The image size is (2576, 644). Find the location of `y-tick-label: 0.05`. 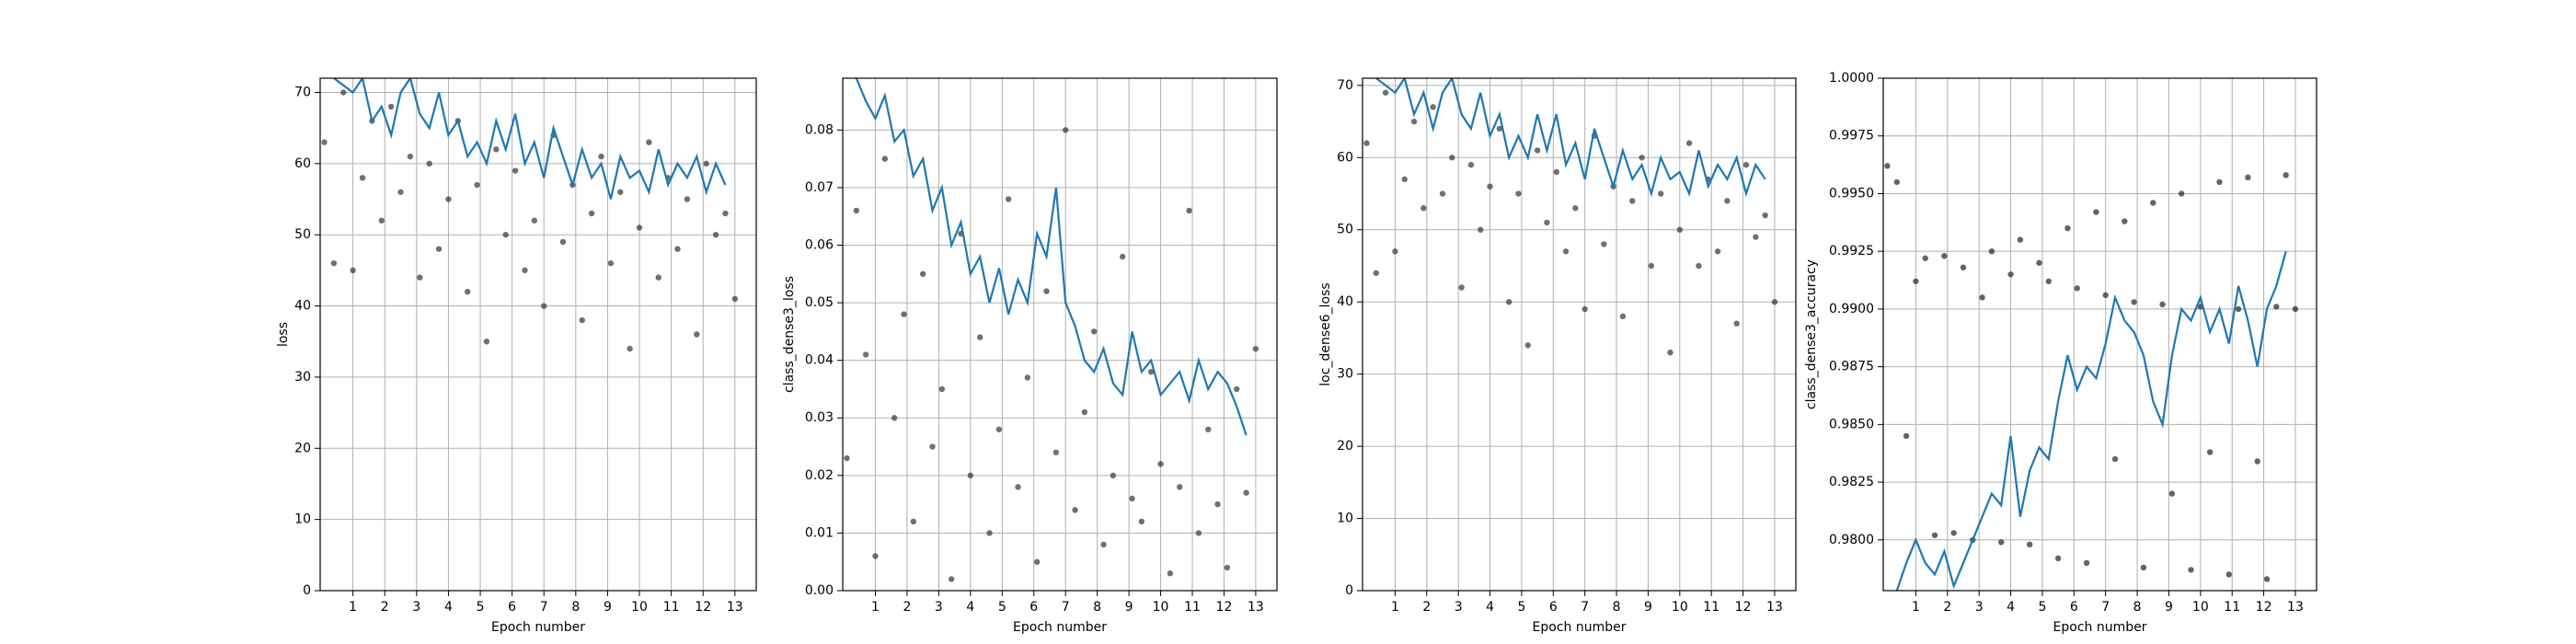

y-tick-label: 0.05 is located at coordinates (819, 302).